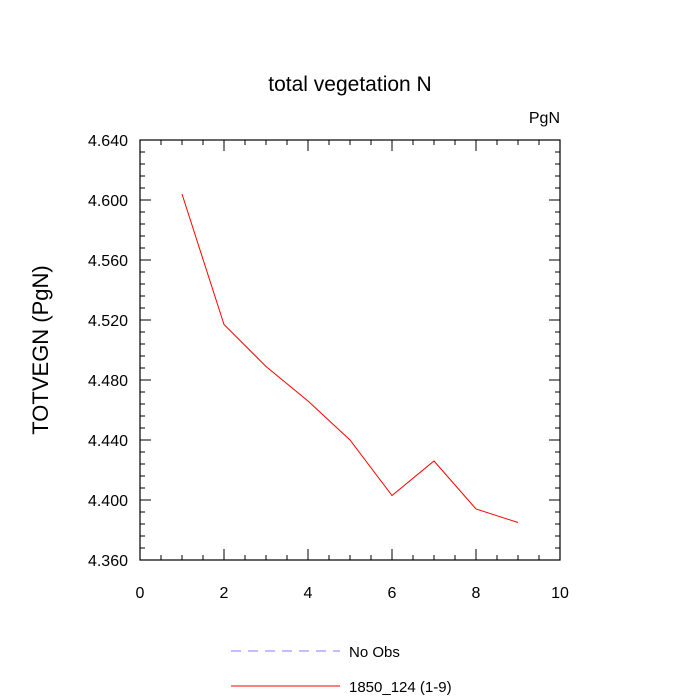  What do you see at coordinates (341, 670) in the screenshot?
I see `legend: No Obs 1850_124 (1-9)` at bounding box center [341, 670].